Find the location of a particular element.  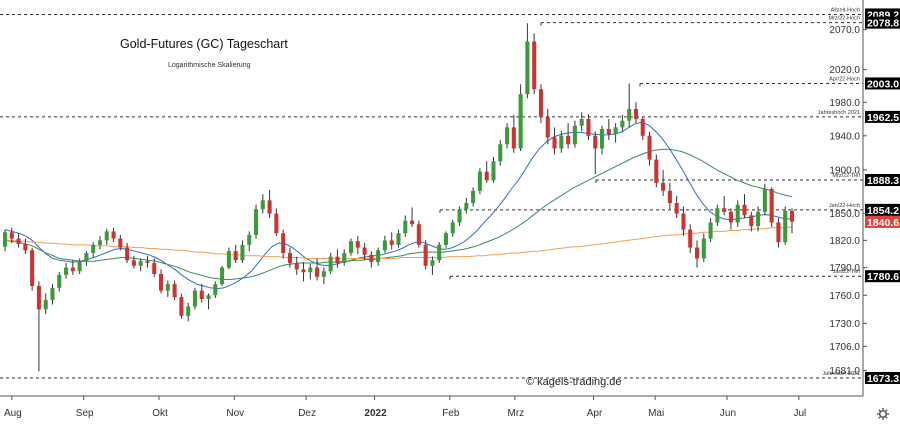

level-name: Jan/22-Hoch is located at coordinates (844, 206).